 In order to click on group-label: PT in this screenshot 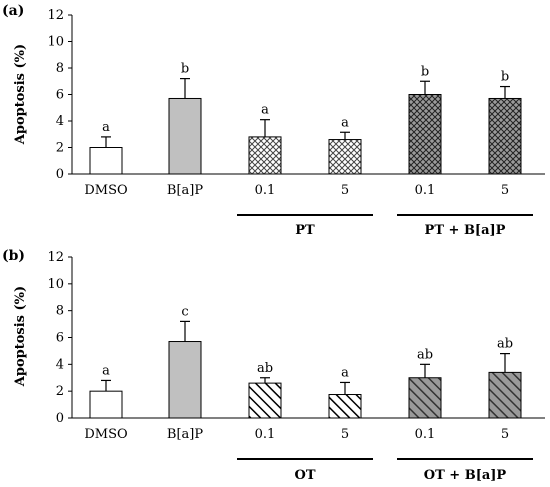, I will do `click(305, 230)`.